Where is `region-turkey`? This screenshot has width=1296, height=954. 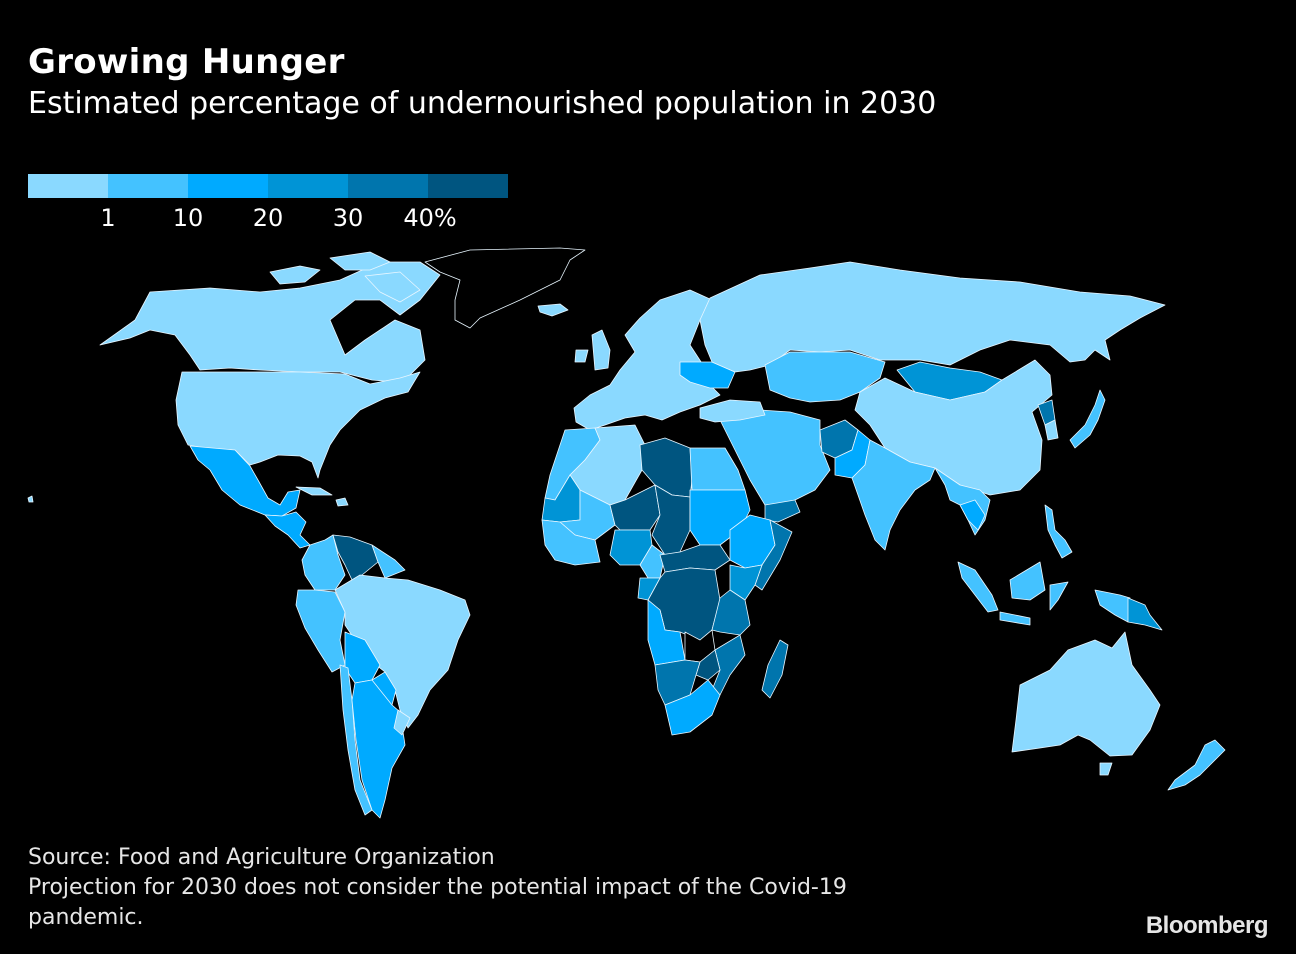
region-turkey is located at coordinates (732, 411).